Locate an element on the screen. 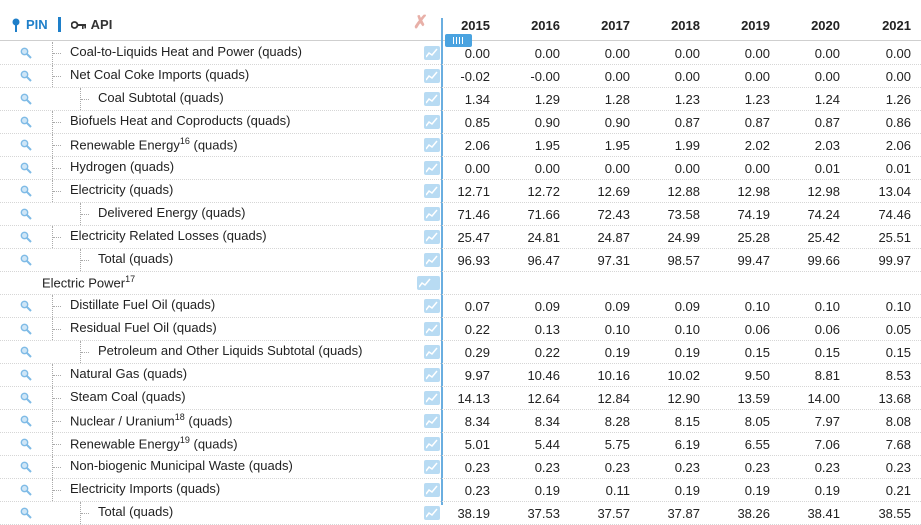  value-cell-2019: 0.10 is located at coordinates (757, 306).